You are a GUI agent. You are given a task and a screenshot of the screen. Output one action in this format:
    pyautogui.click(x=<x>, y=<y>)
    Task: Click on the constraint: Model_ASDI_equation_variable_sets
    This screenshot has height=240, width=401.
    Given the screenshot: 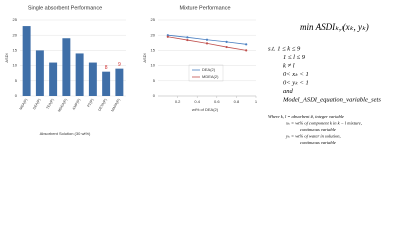 What is the action you would take?
    pyautogui.click(x=331, y=99)
    